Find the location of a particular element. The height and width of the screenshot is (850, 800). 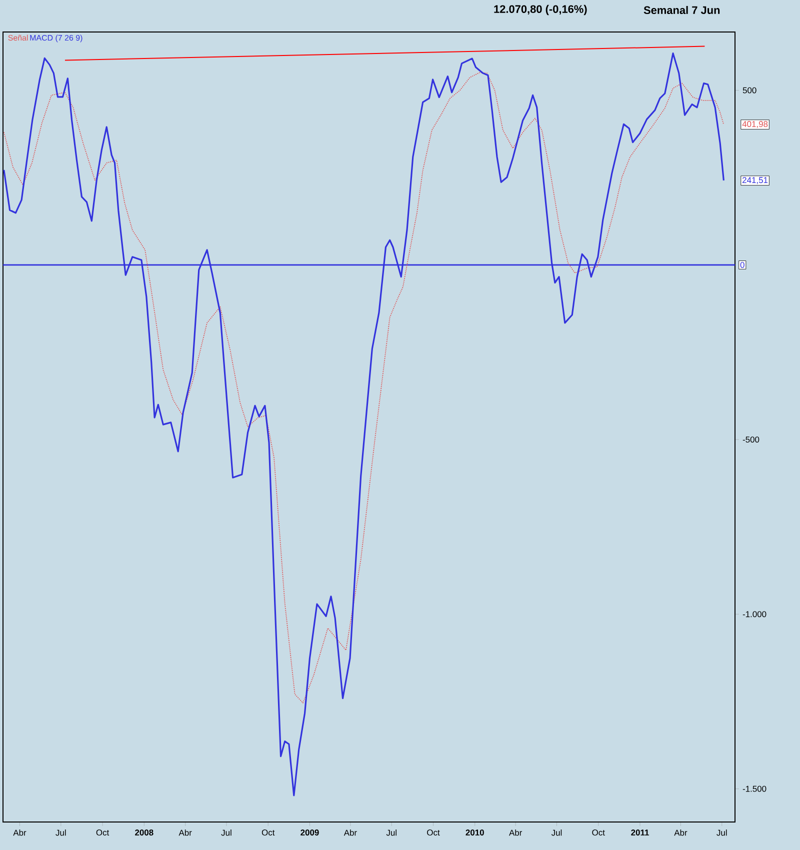

x-tick-label: 2008 is located at coordinates (144, 833).